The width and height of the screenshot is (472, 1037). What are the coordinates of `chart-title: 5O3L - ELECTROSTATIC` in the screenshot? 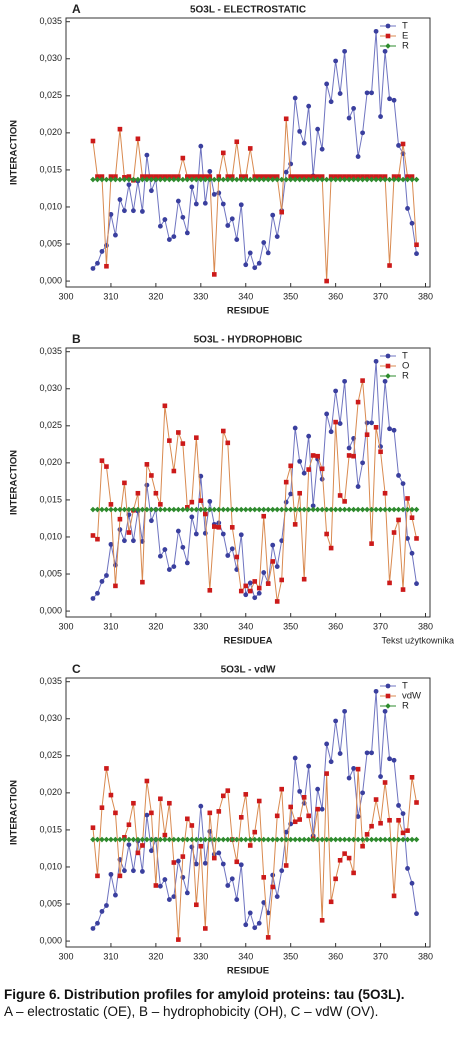 It's located at (248, 10).